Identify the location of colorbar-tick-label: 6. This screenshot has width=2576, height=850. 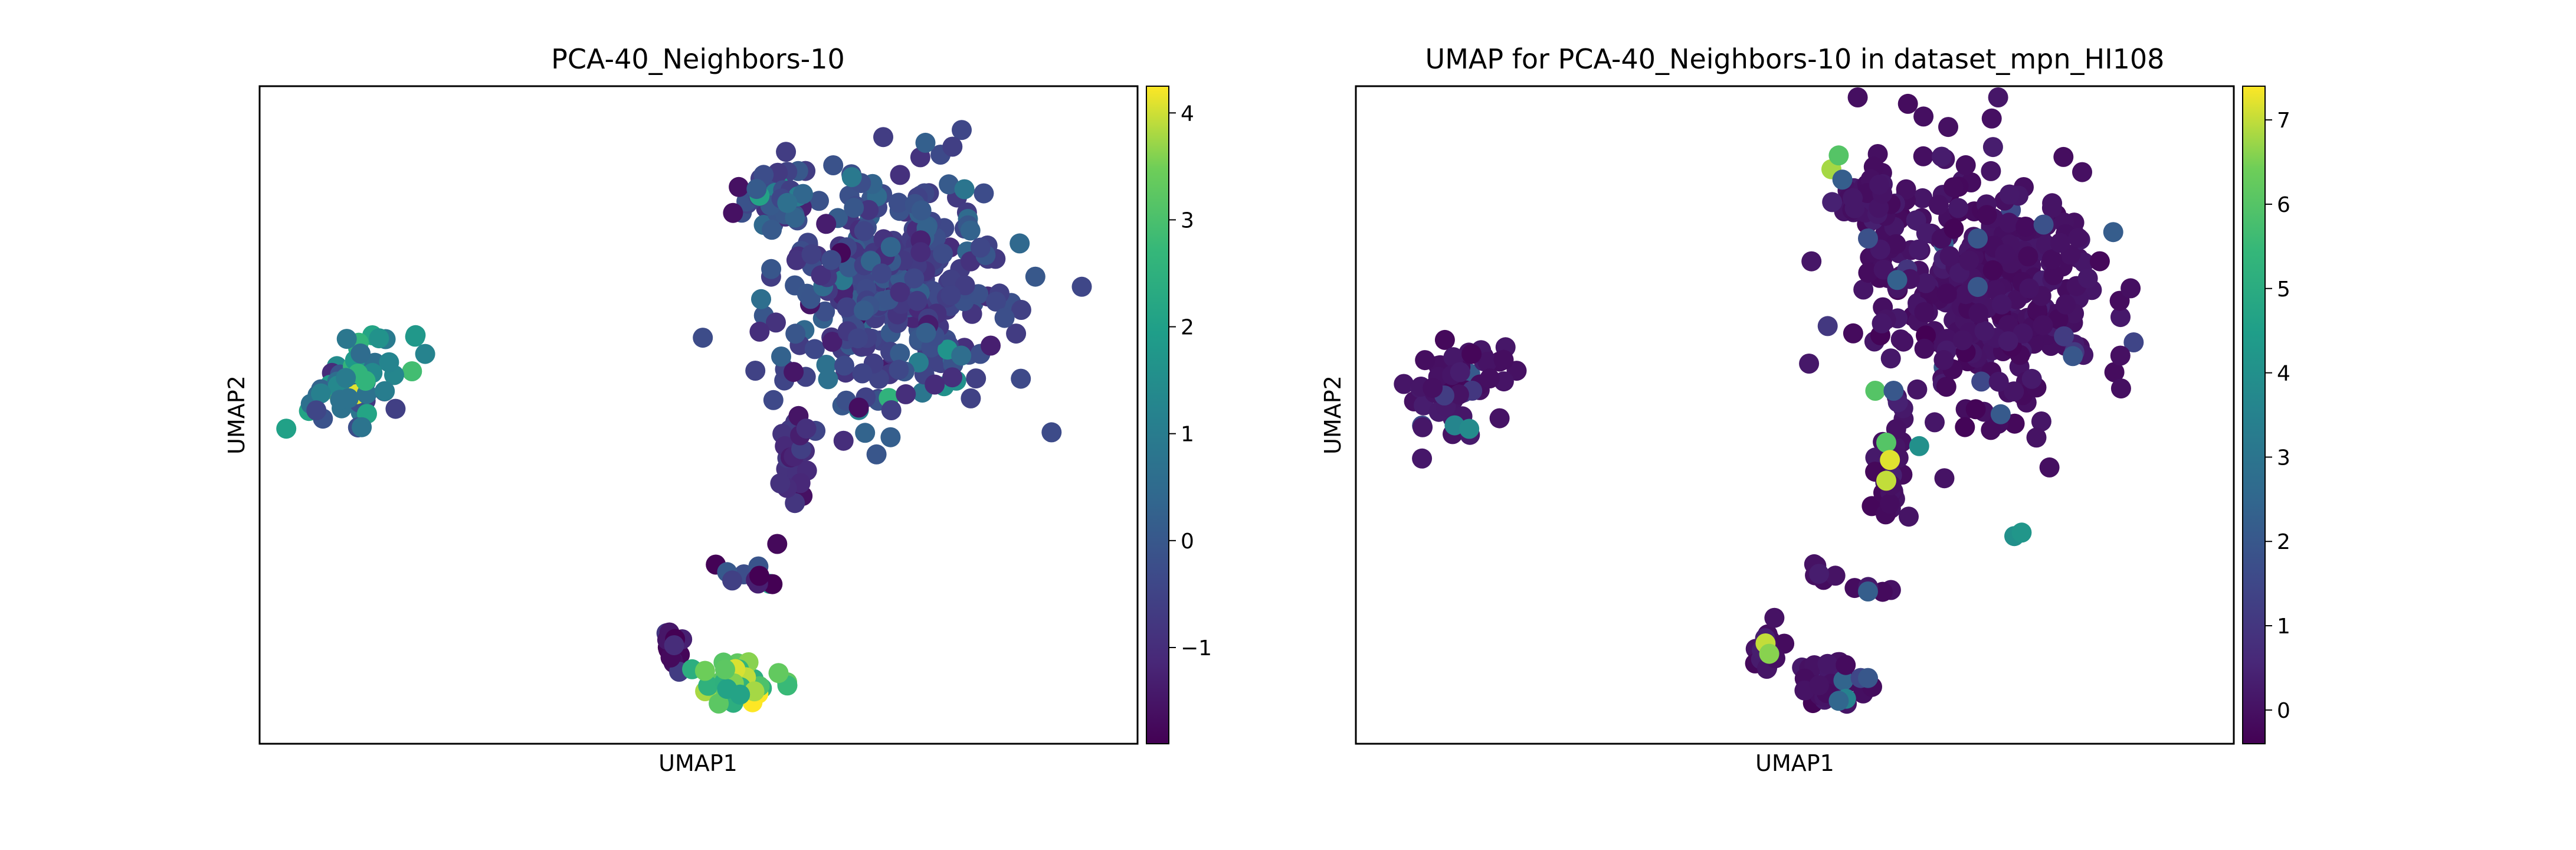
(2283, 205).